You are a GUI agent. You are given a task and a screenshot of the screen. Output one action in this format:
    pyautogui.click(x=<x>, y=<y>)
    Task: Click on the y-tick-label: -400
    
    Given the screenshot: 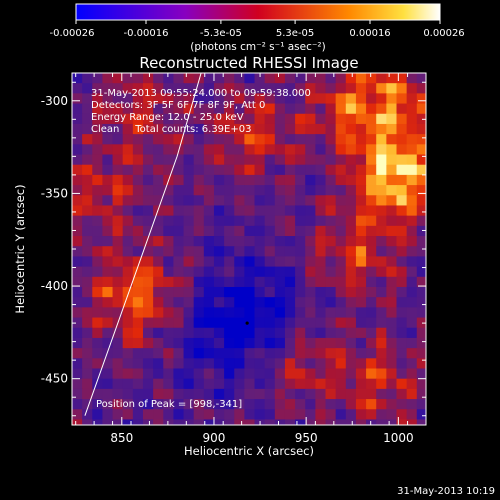 What is the action you would take?
    pyautogui.click(x=54, y=286)
    